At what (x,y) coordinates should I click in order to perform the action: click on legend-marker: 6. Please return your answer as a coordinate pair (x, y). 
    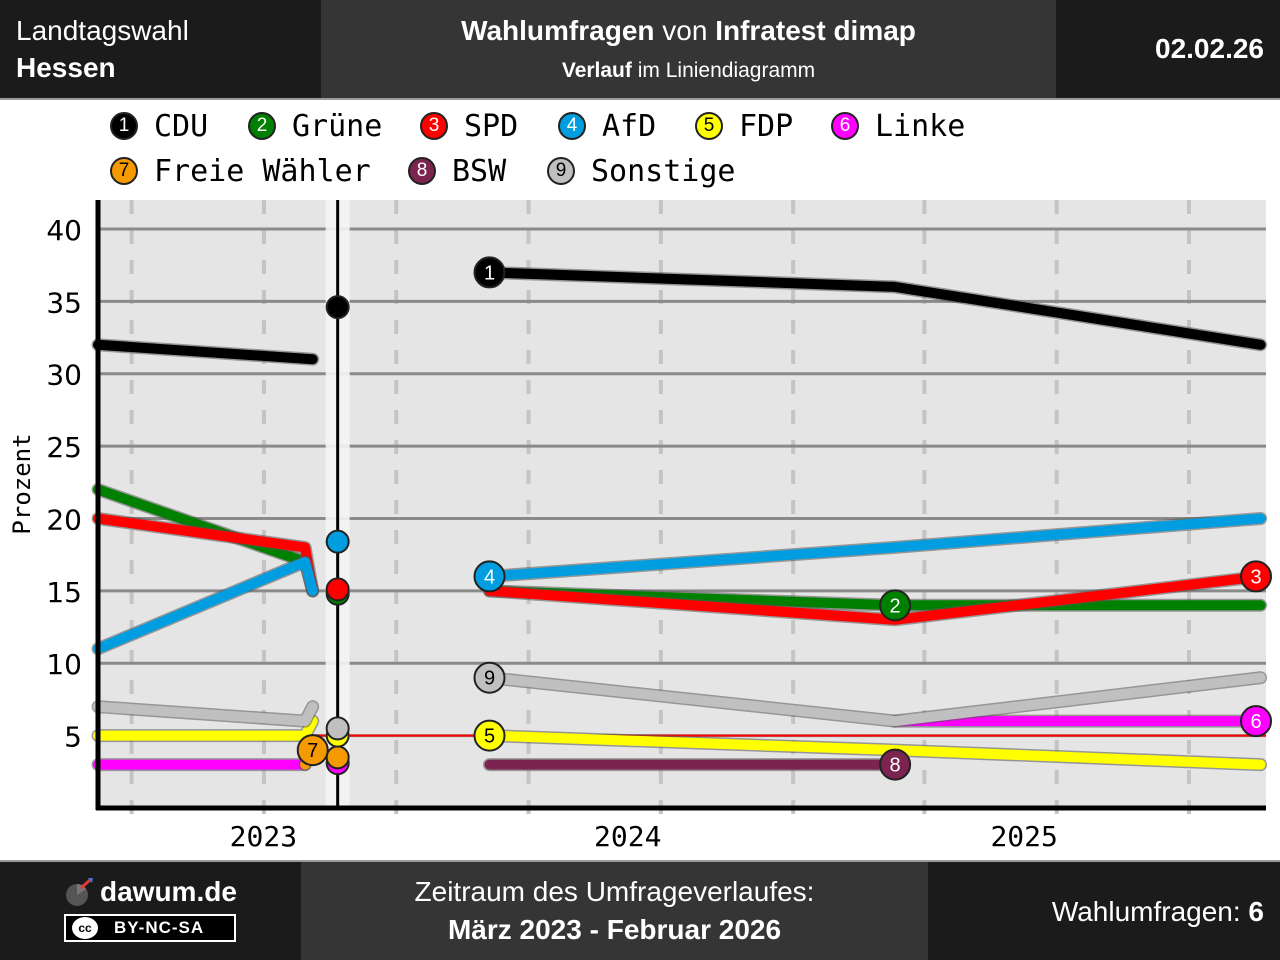
    Looking at the image, I should click on (845, 126).